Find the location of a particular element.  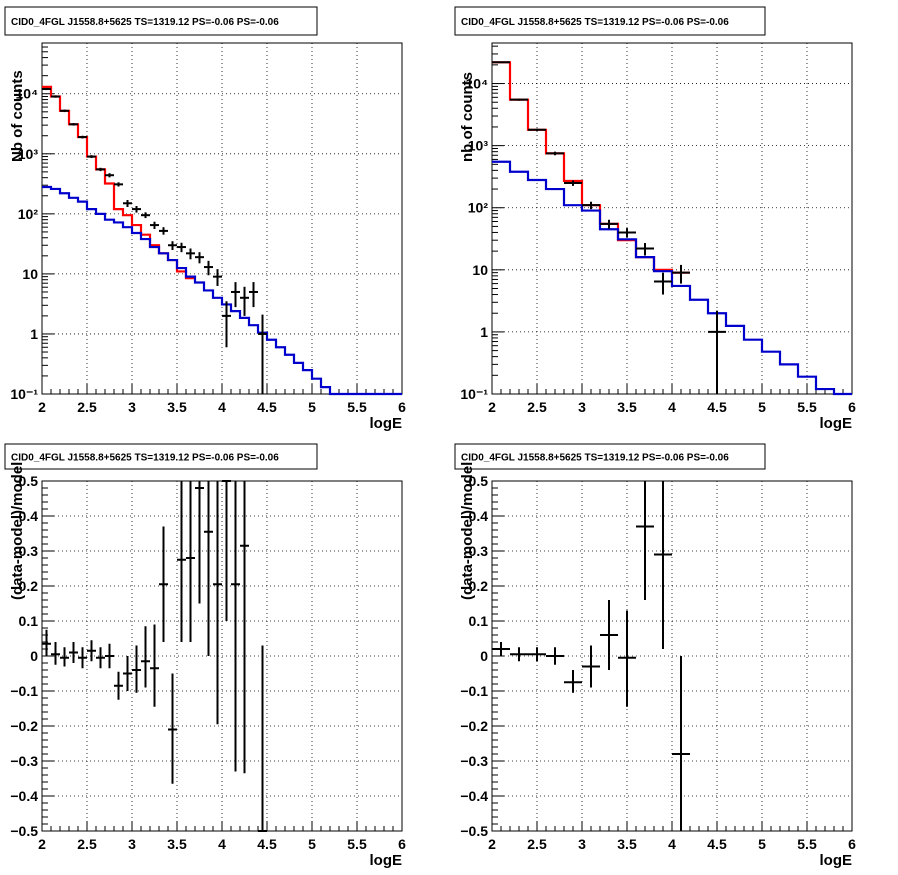

y-tick-label: 10⁴ is located at coordinates (477, 84).